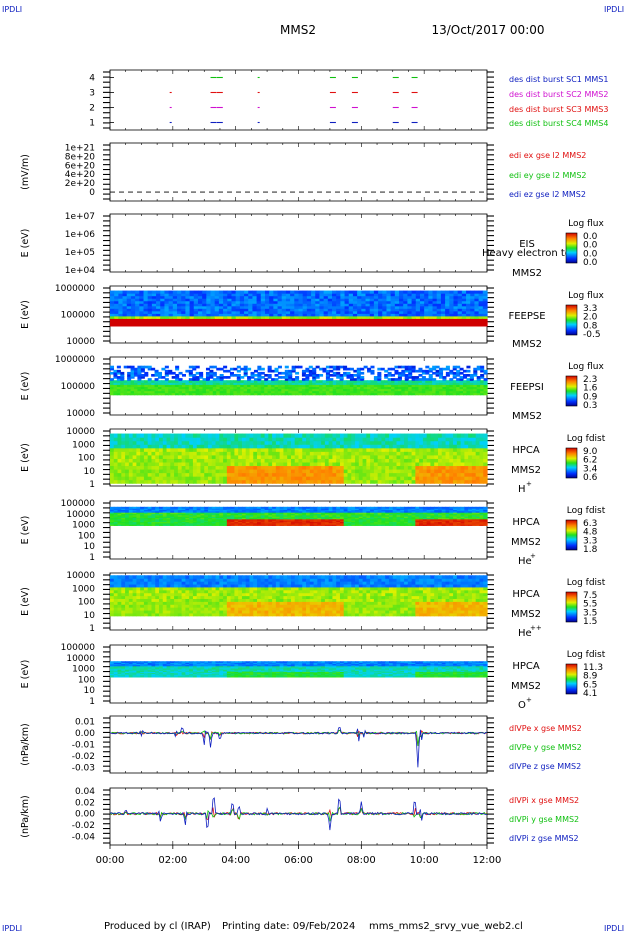  Describe the element at coordinates (527, 387) in the screenshot. I see `instrument-label: FEEPSI` at that location.